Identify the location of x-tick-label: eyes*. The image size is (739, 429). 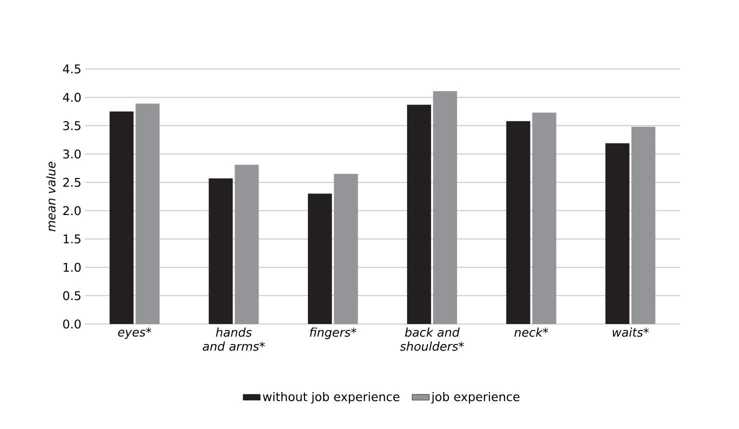
(135, 333).